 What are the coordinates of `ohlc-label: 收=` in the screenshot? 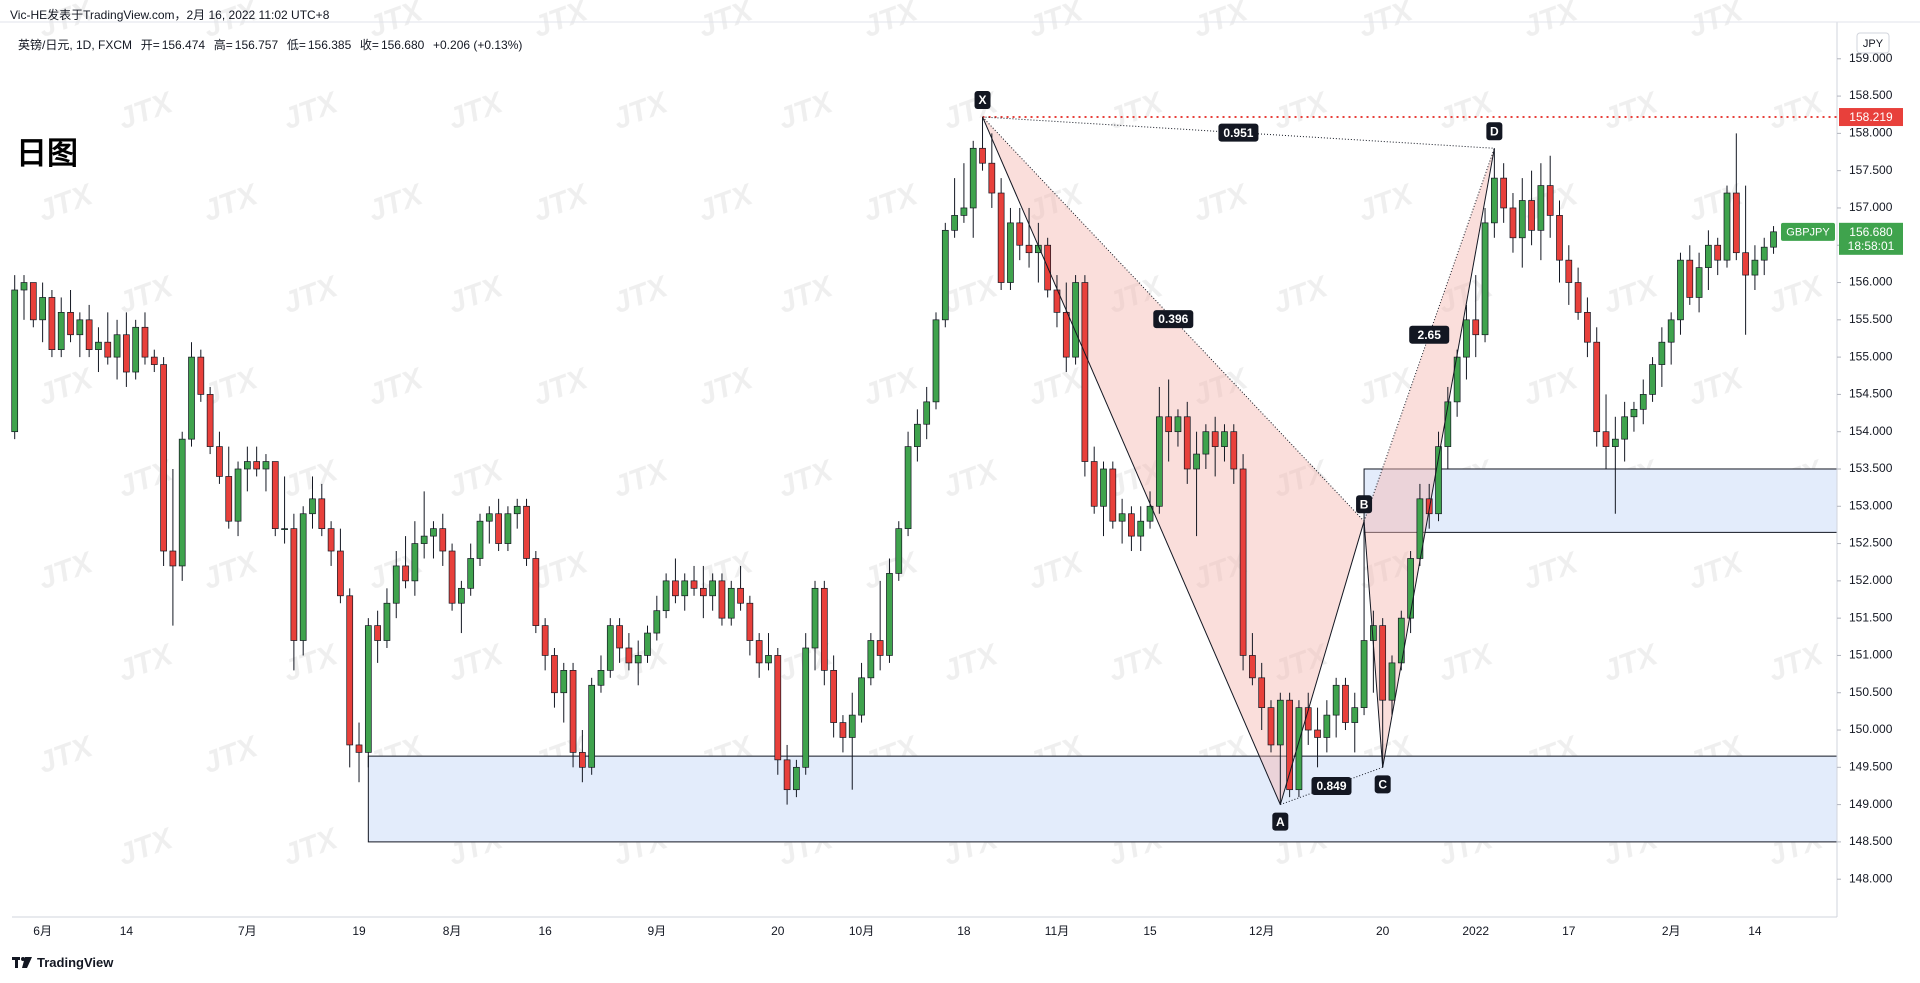 It's located at (369, 45).